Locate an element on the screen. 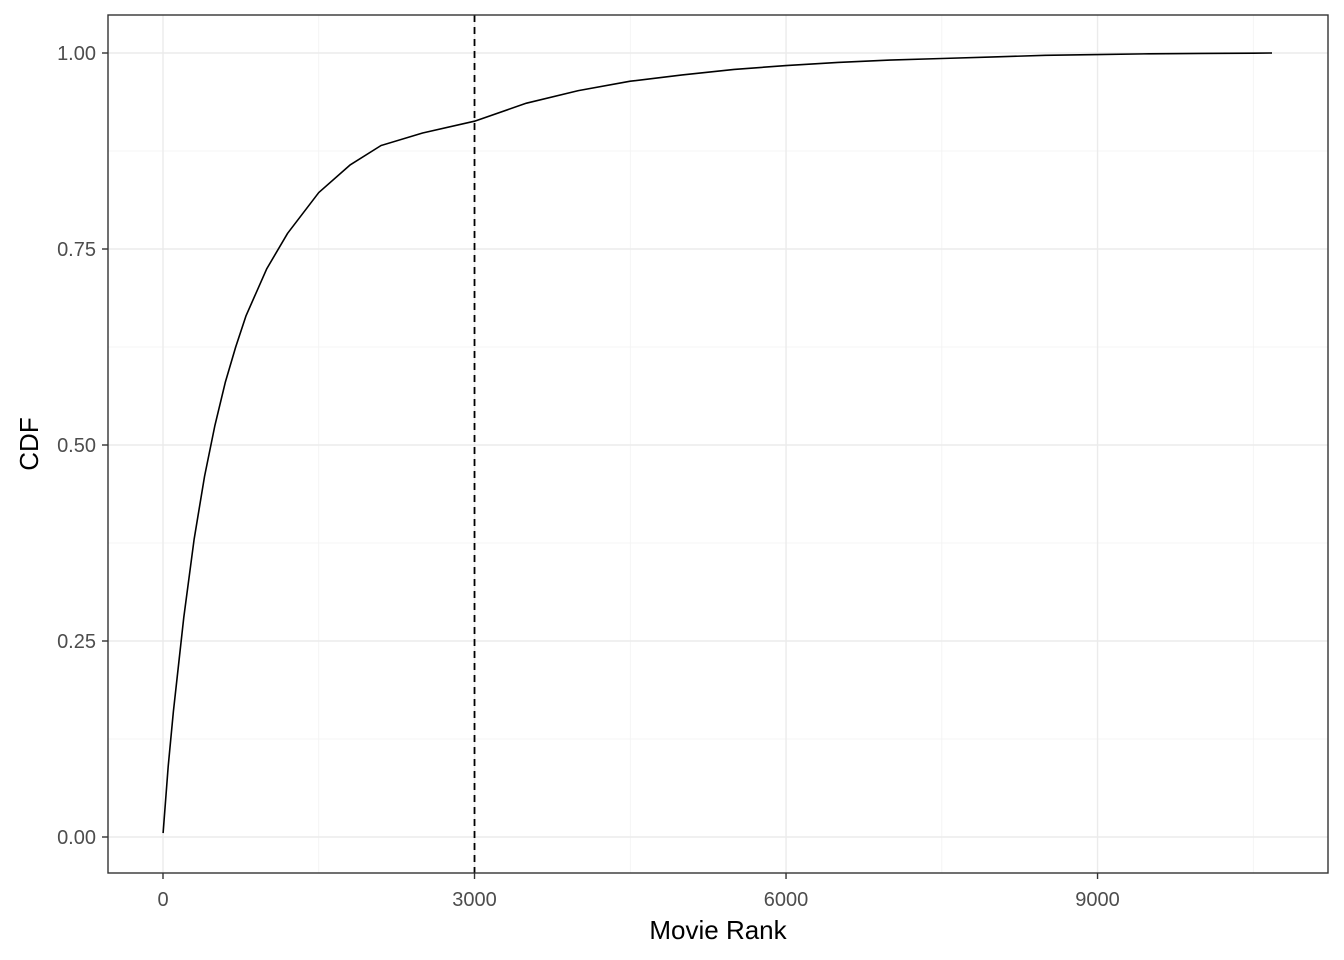 The height and width of the screenshot is (960, 1344). y-tick-label: 0.75 is located at coordinates (76, 250).